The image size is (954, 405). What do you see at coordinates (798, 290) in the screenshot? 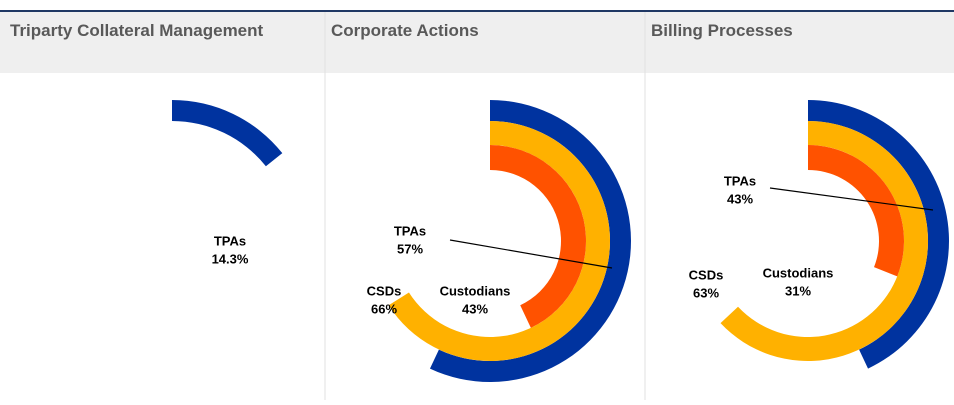
I see `value-label: 31%` at bounding box center [798, 290].